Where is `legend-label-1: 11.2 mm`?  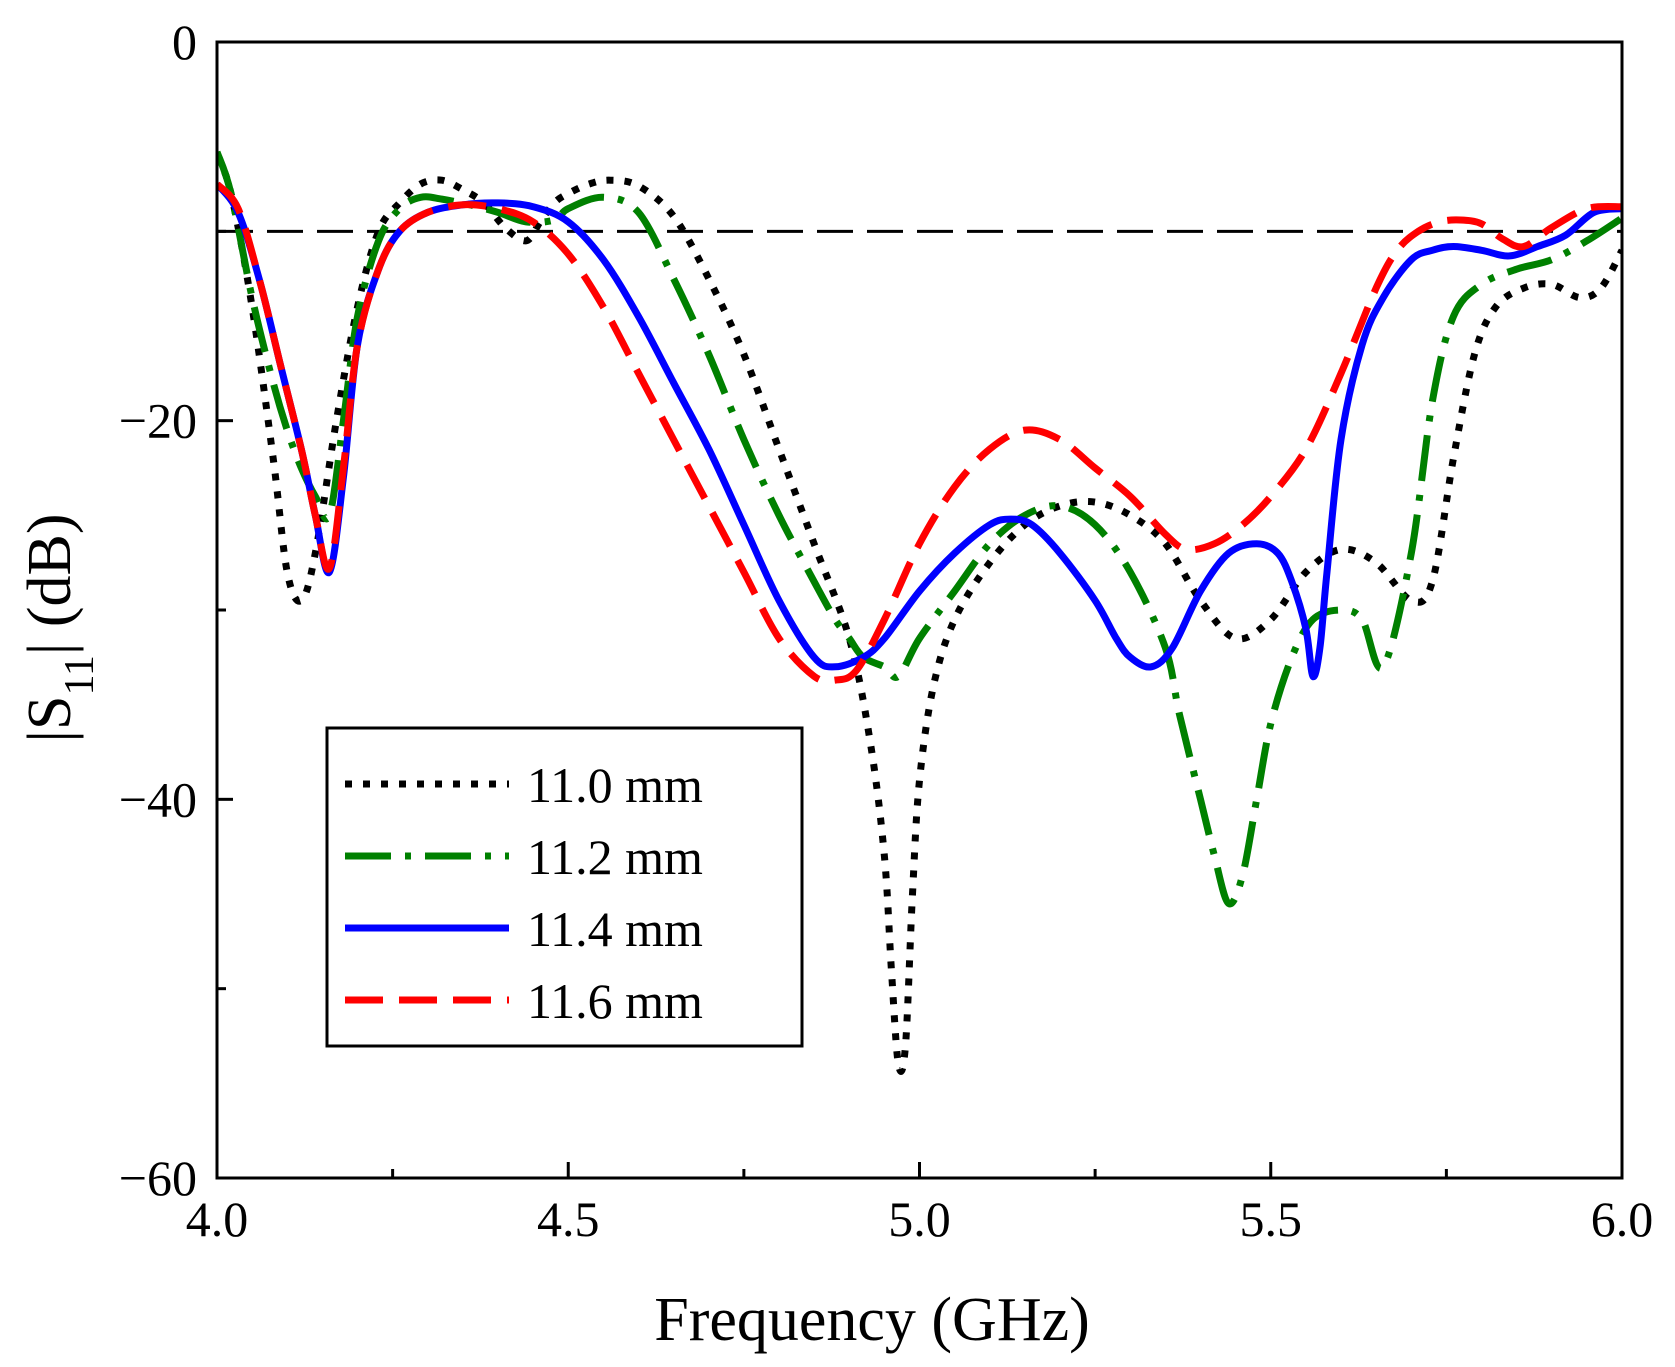 legend-label-1: 11.2 mm is located at coordinates (615, 857).